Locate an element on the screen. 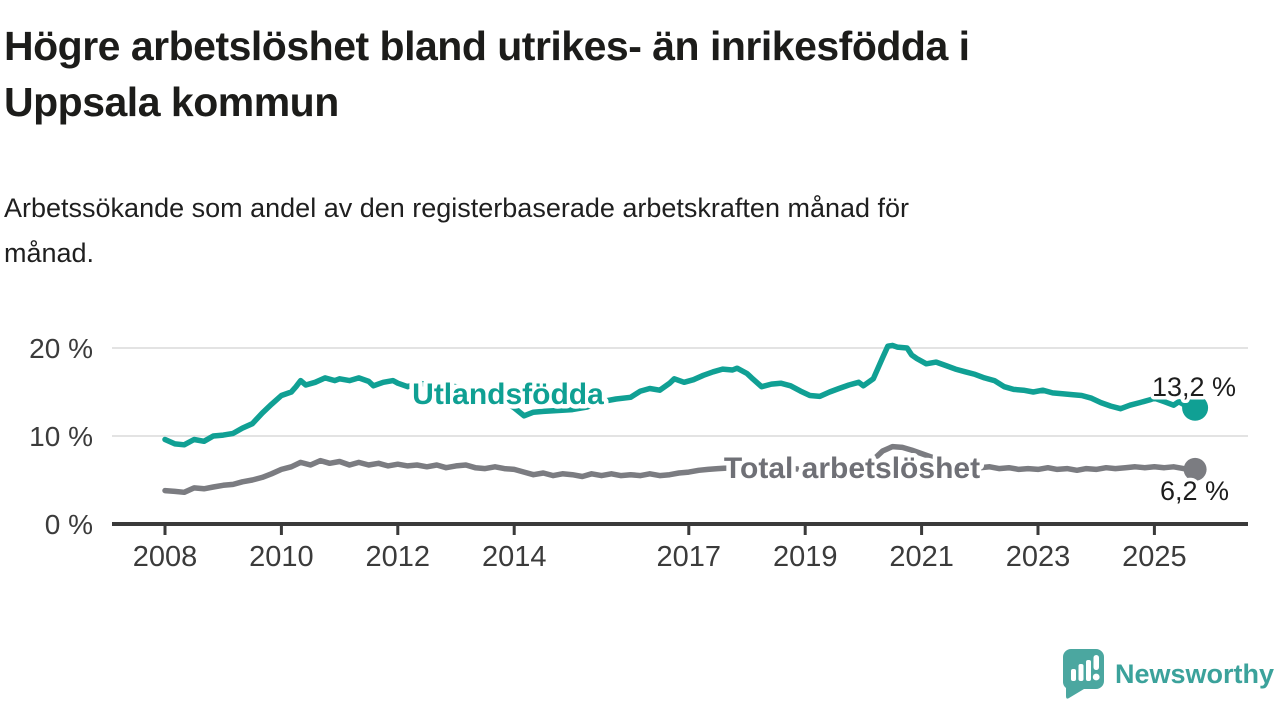 This screenshot has height=720, width=1280. series-label-utlandsfodda: Utlandsfödda is located at coordinates (508, 394).